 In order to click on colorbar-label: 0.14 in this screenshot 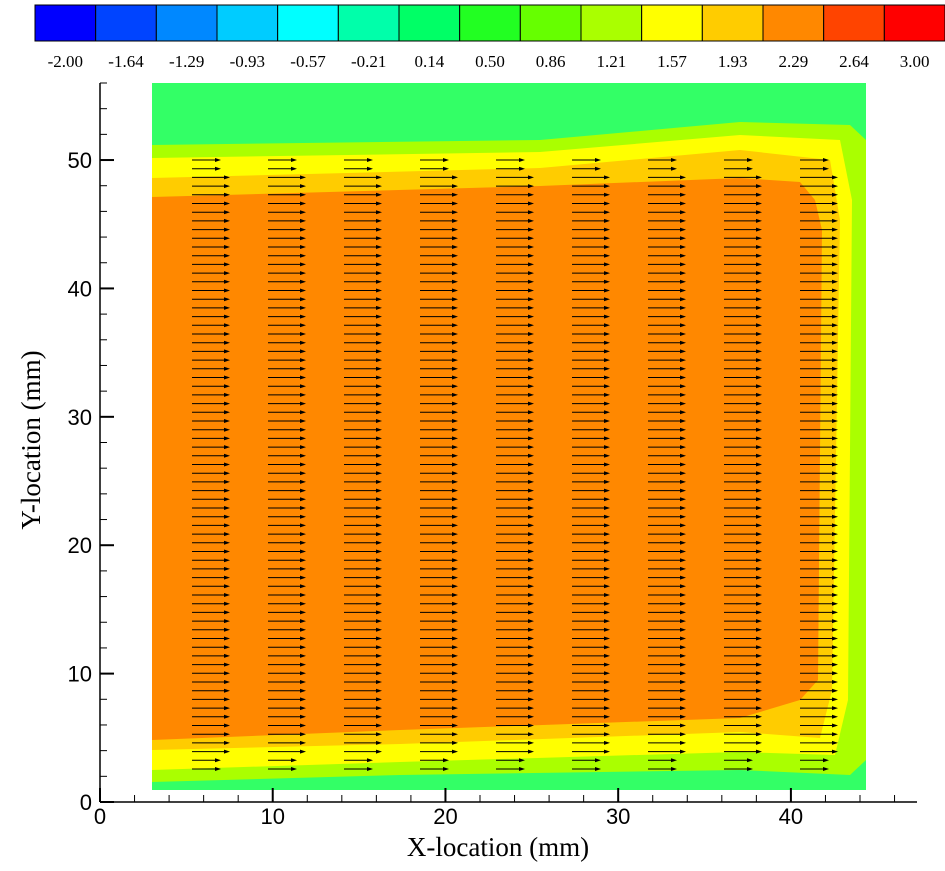, I will do `click(429, 61)`.